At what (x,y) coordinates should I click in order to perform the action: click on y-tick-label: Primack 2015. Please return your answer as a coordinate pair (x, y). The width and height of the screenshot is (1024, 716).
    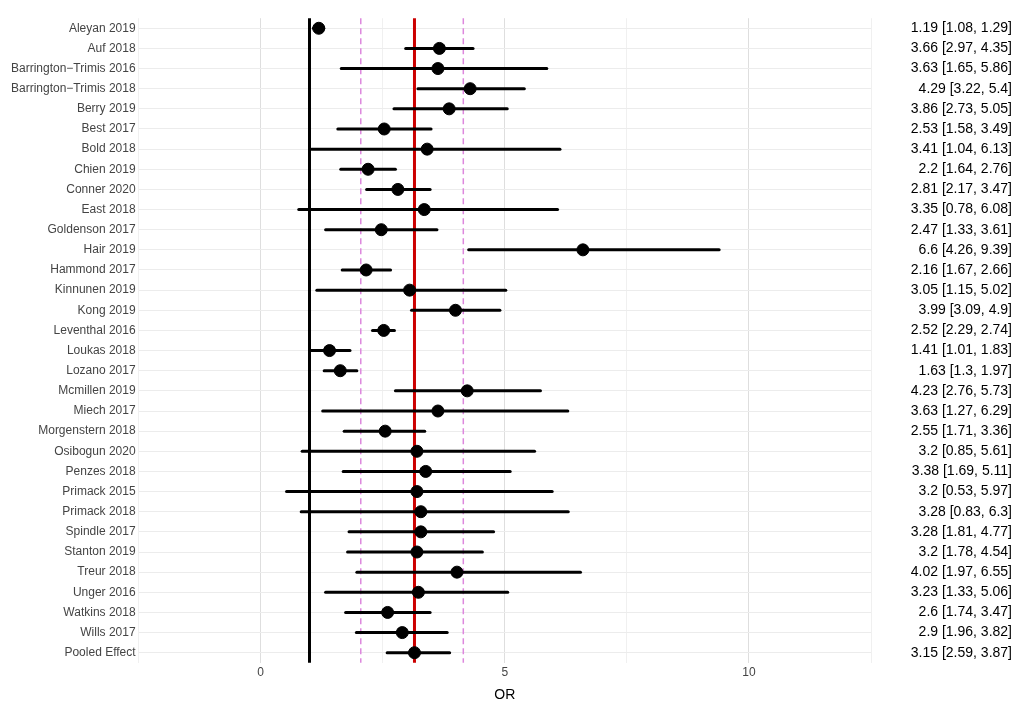
    Looking at the image, I should click on (99, 490).